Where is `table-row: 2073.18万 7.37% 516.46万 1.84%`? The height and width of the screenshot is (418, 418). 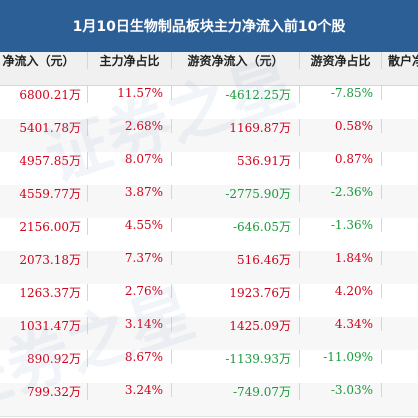 table-row: 2073.18万 7.37% 516.46万 1.84% is located at coordinates (209, 268).